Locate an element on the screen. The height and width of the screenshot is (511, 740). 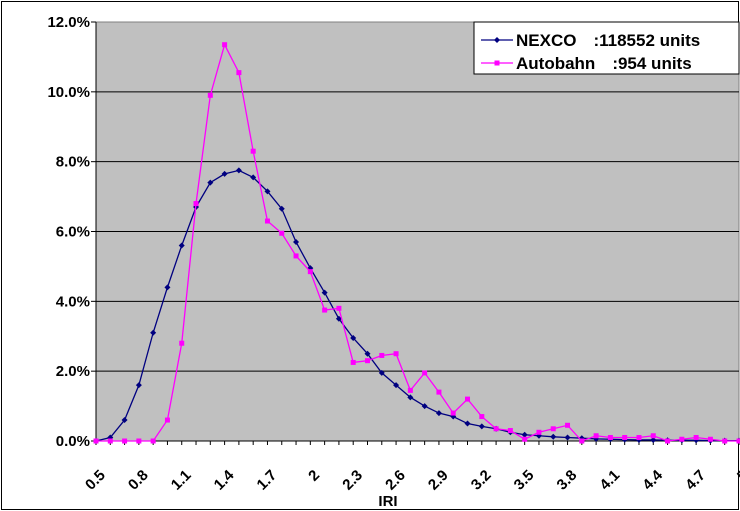
legend-box is located at coordinates (606, 48).